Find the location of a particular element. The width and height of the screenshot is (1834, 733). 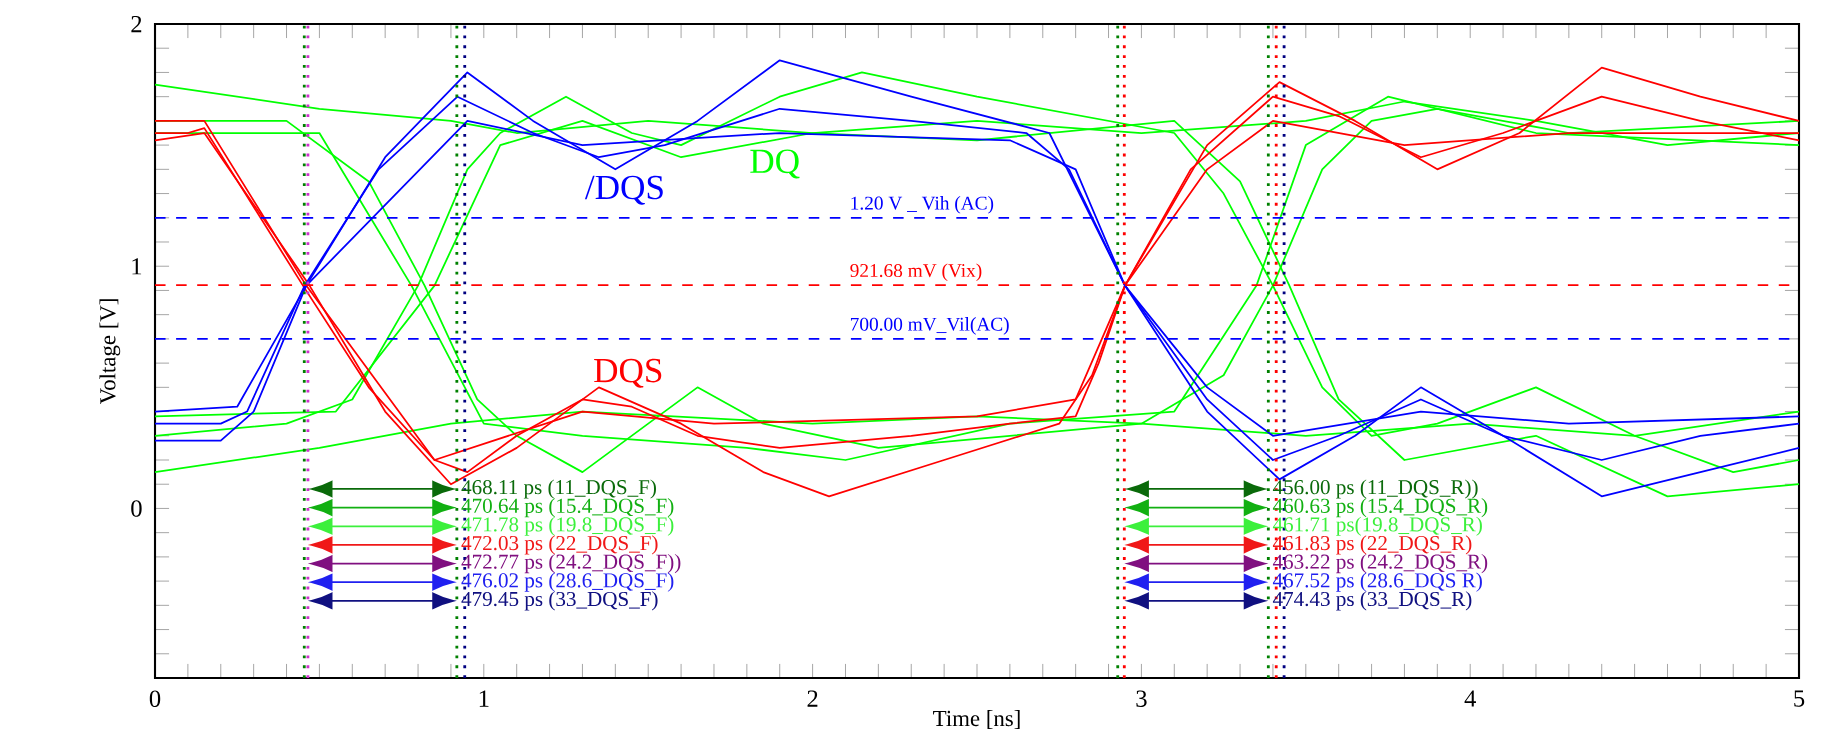

x-tick-label: 3 is located at coordinates (1141, 698).